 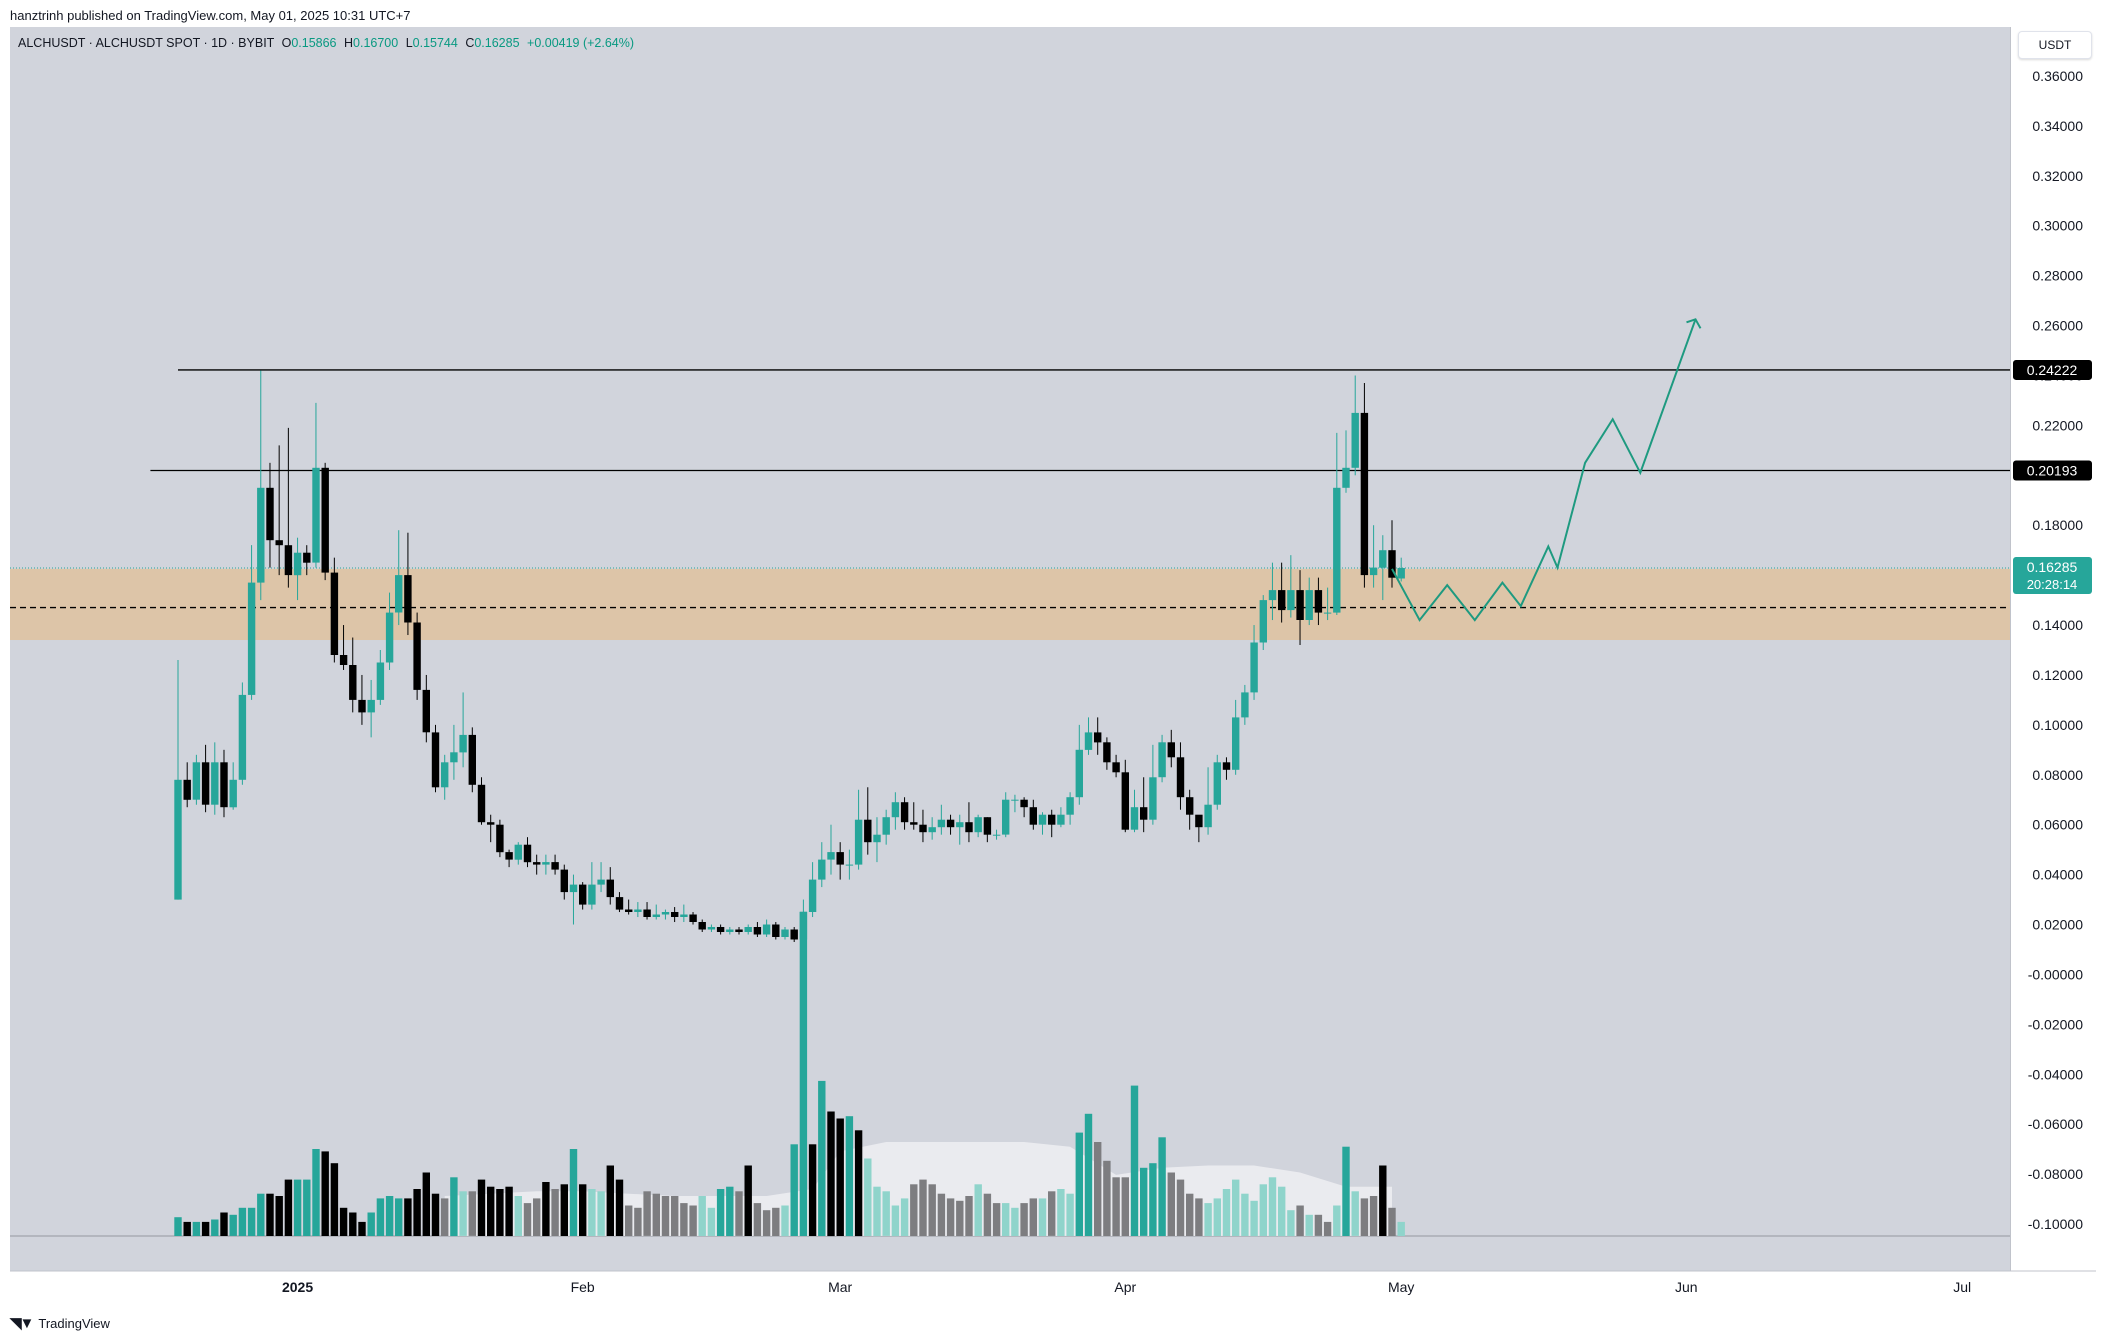 I want to click on level-price-badge, so click(x=2052, y=369).